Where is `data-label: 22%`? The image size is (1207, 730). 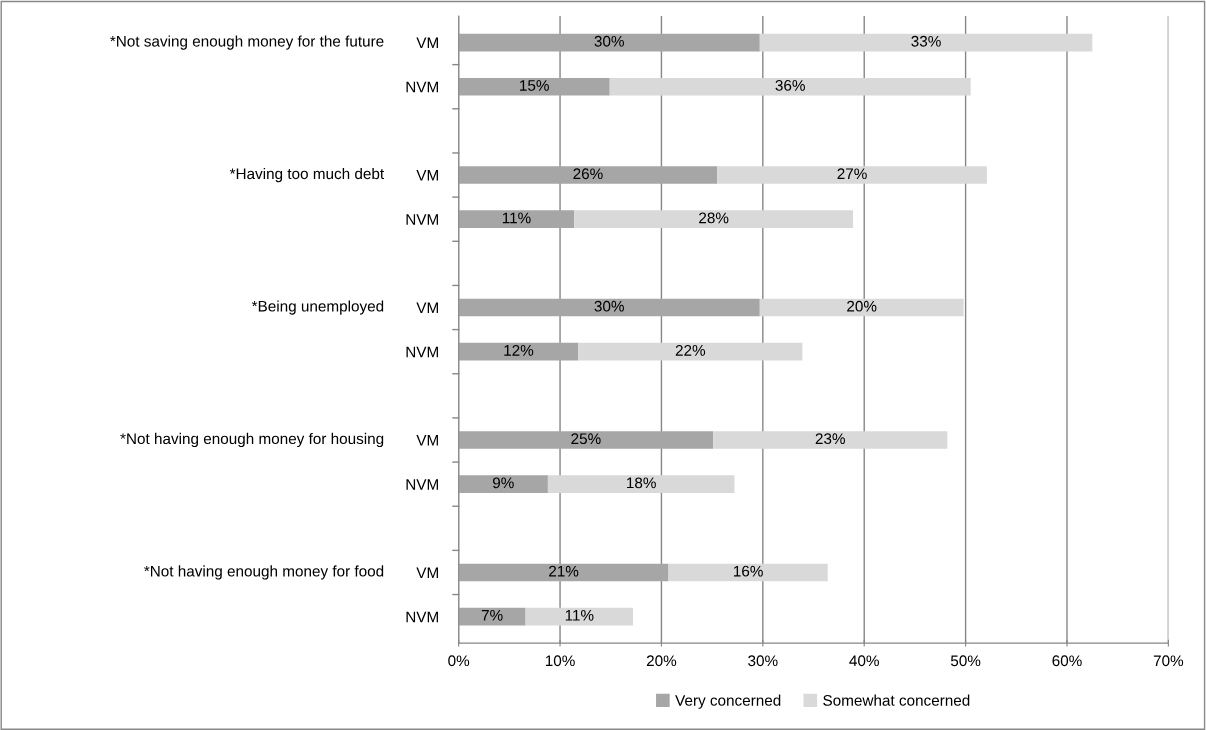 data-label: 22% is located at coordinates (690, 350).